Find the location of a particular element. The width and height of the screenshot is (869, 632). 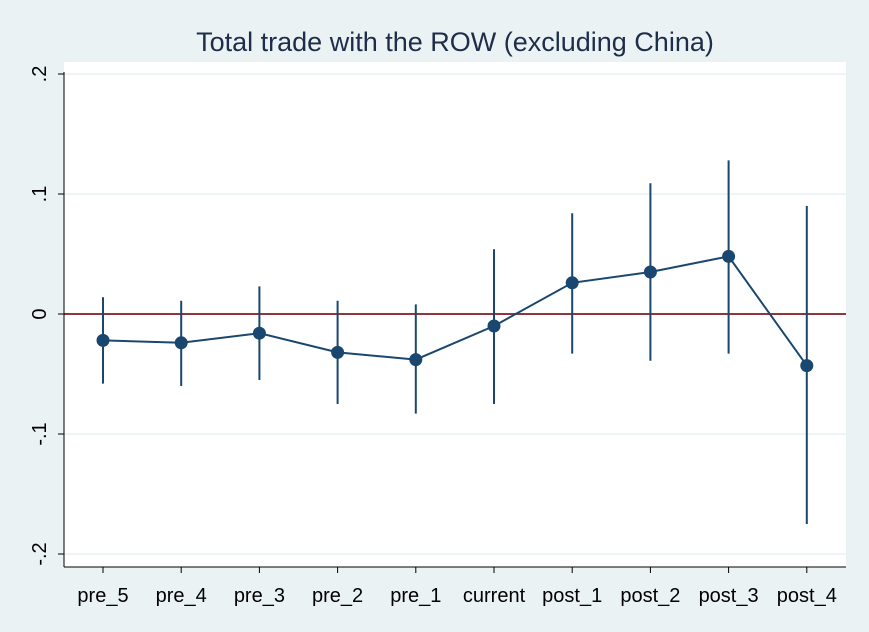

x-tick-label-0: pre_5 is located at coordinates (102, 596).